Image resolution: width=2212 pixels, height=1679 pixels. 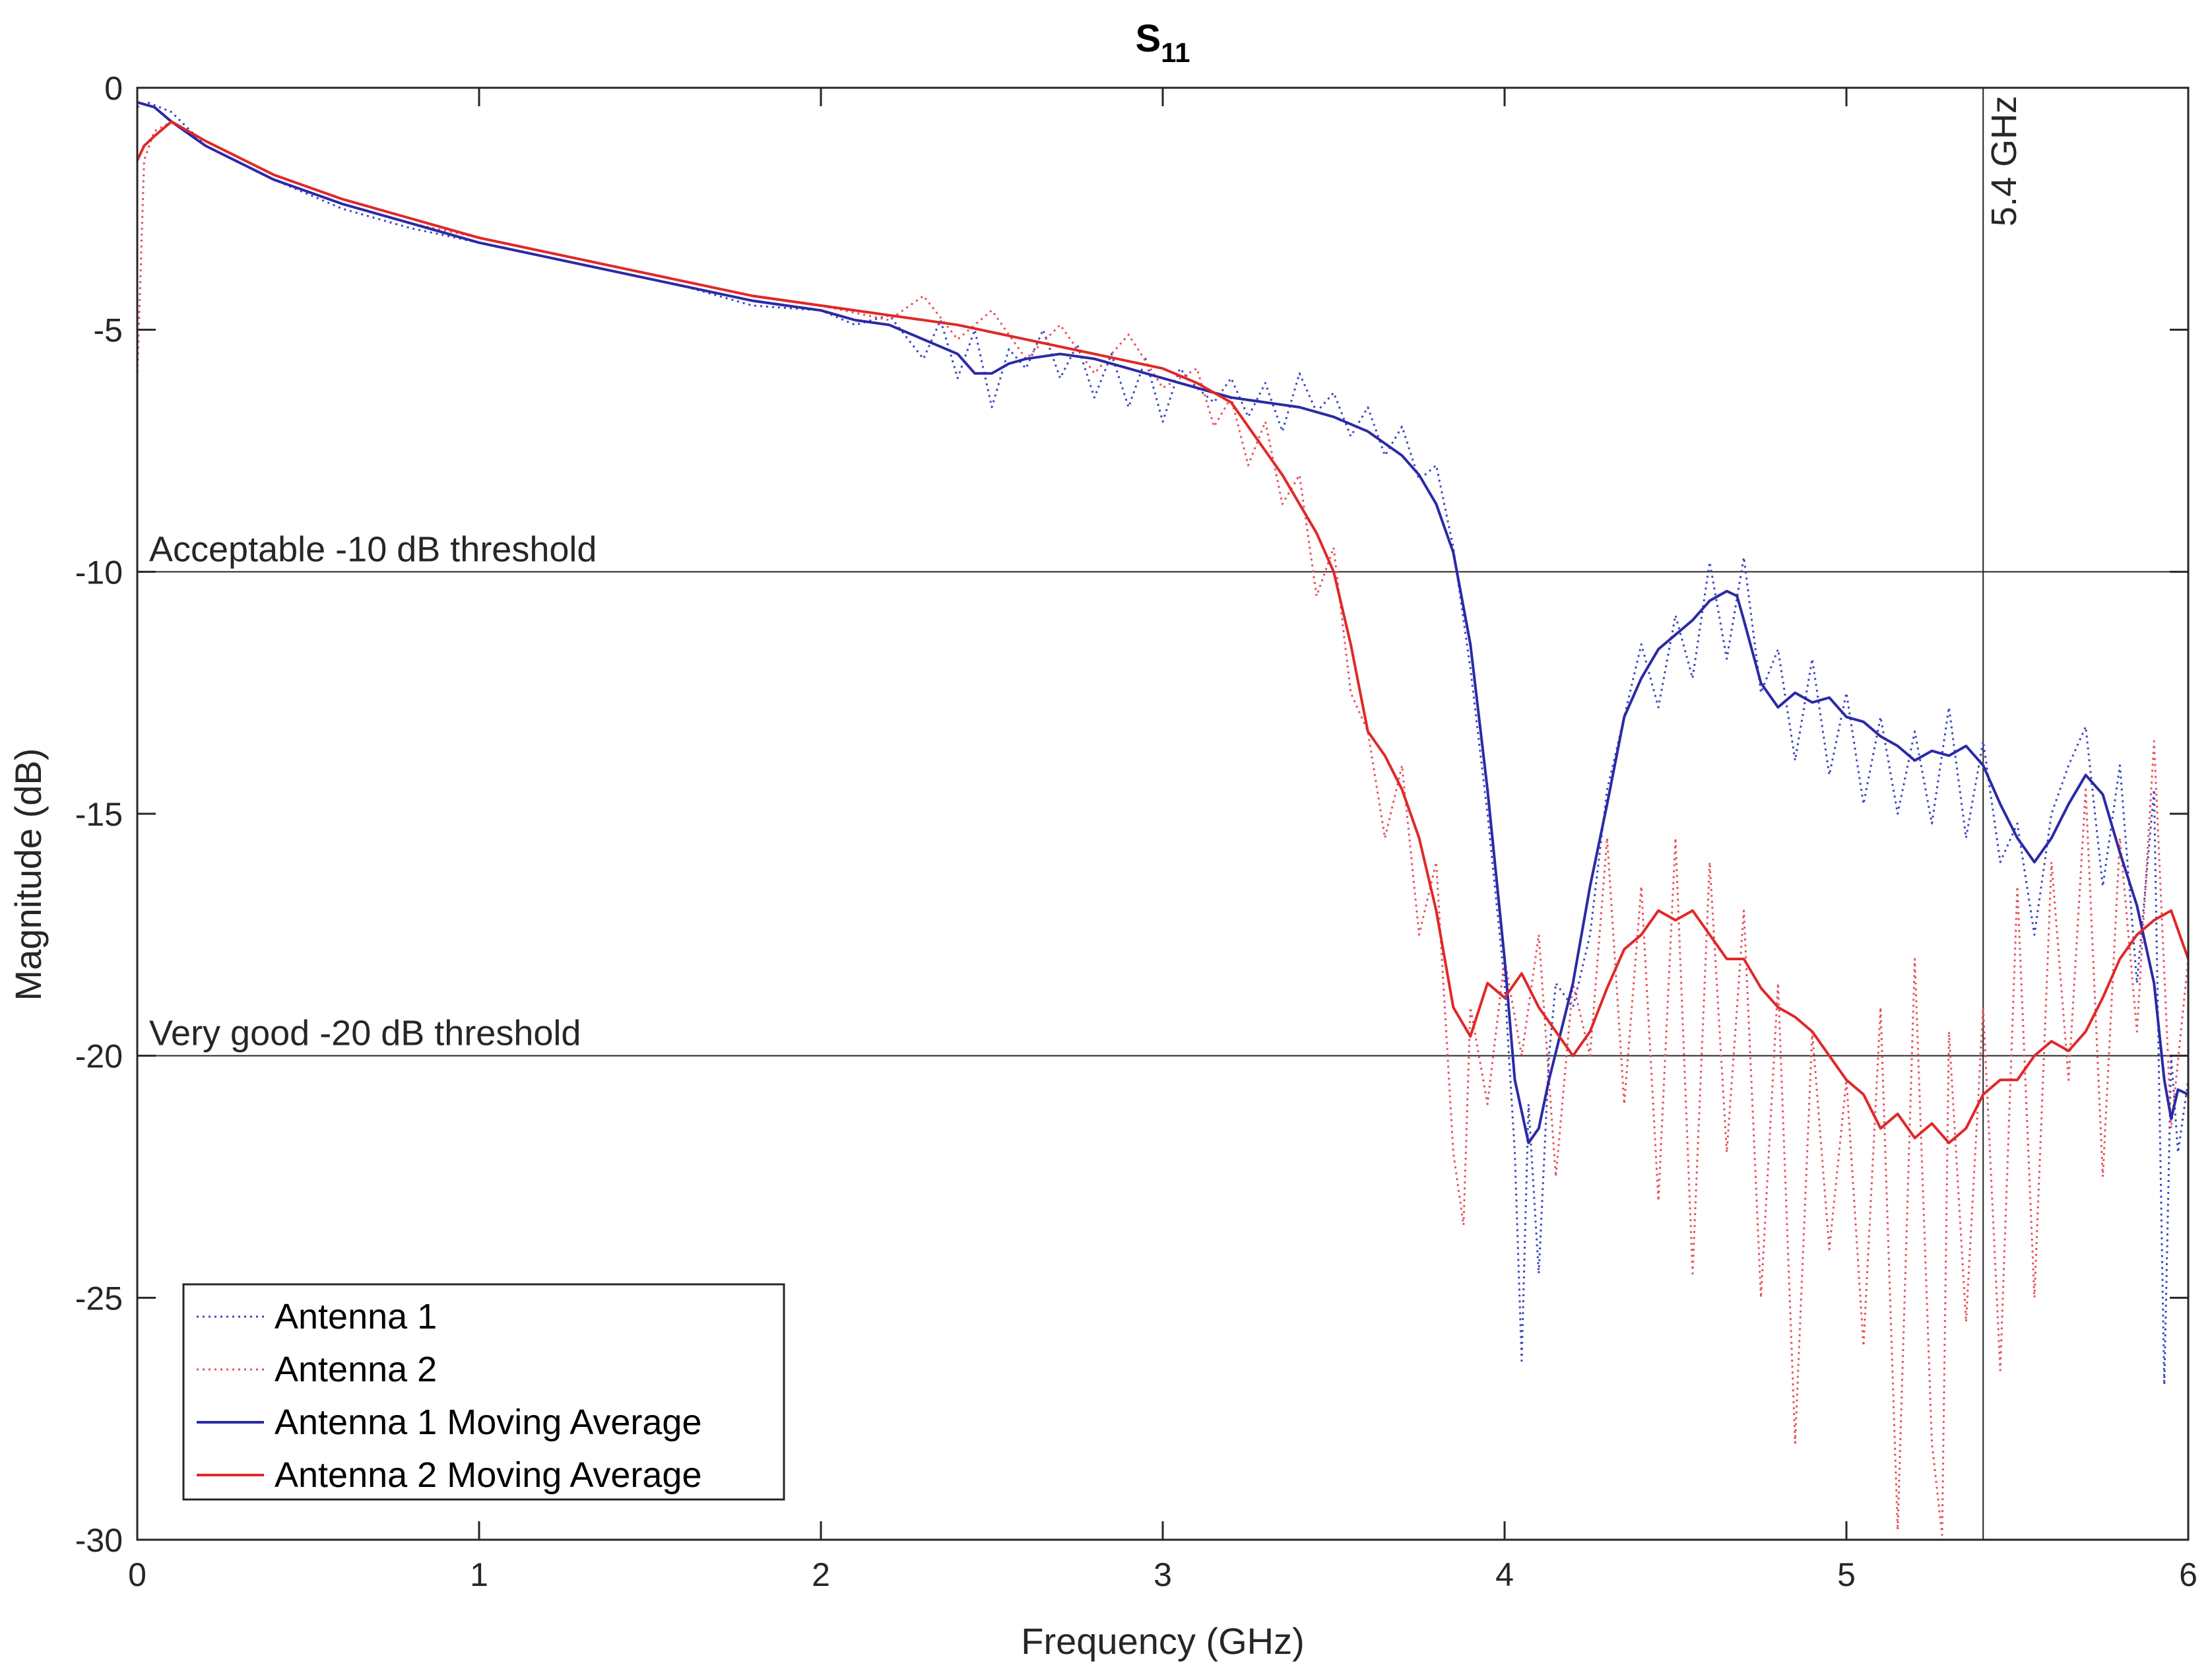 I want to click on x-tick-label: 1, so click(x=479, y=1574).